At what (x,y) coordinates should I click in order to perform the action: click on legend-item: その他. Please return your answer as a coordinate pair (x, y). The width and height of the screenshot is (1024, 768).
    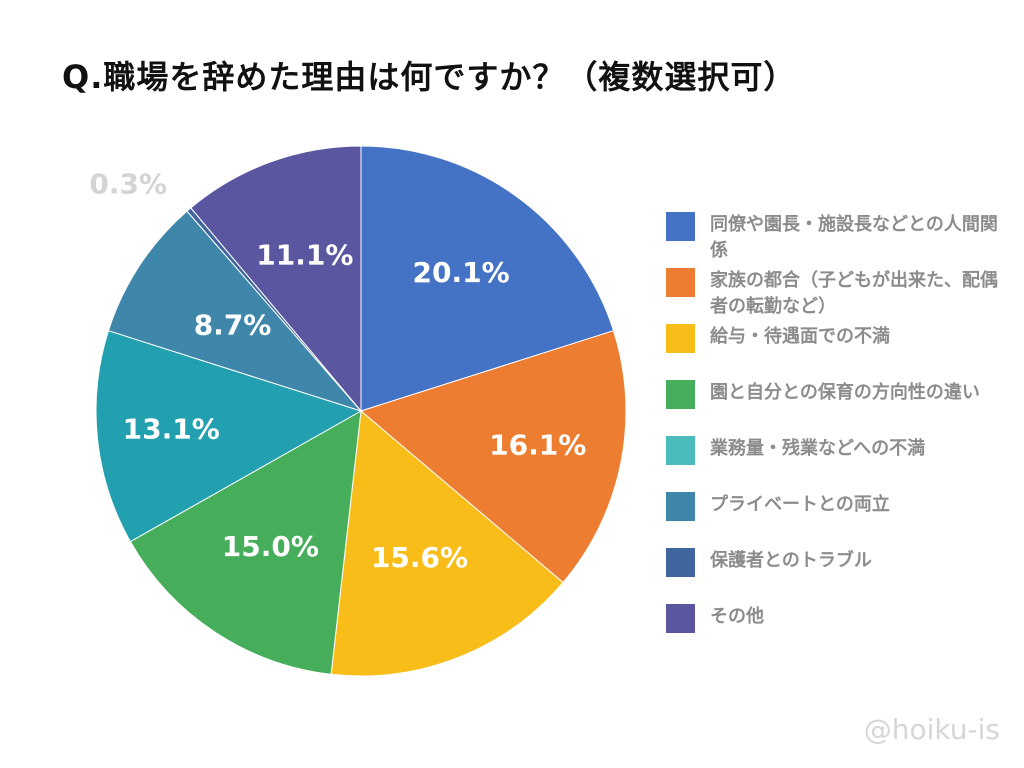
    Looking at the image, I should click on (834, 618).